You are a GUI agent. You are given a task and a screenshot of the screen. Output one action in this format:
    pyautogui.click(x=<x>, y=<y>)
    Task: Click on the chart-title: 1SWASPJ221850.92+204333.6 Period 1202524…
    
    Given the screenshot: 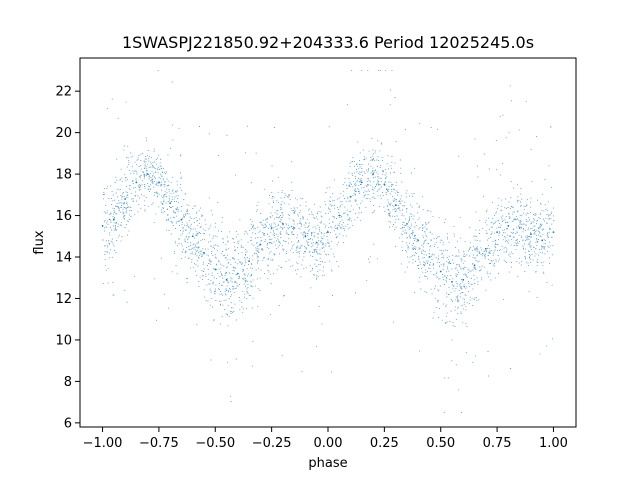 What is the action you would take?
    pyautogui.click(x=328, y=42)
    